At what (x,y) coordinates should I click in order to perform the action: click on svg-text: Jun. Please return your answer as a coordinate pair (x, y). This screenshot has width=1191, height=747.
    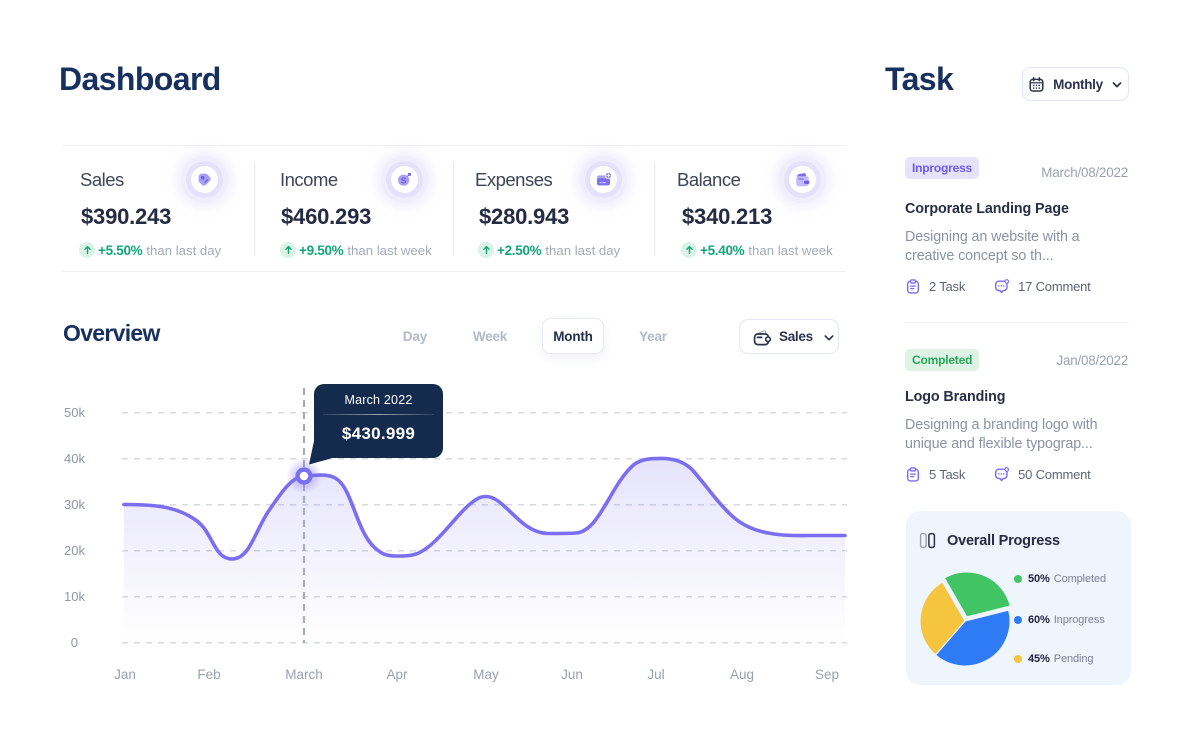
    Looking at the image, I should click on (572, 674).